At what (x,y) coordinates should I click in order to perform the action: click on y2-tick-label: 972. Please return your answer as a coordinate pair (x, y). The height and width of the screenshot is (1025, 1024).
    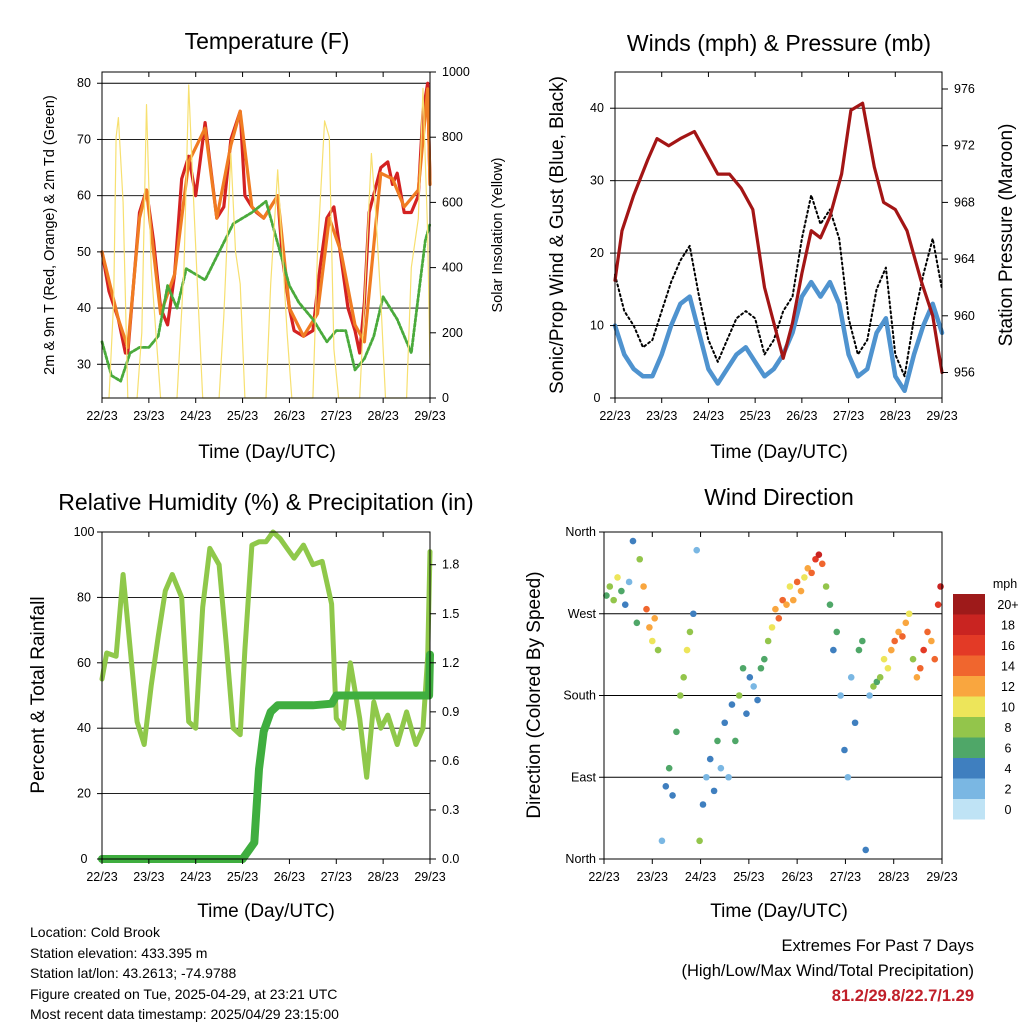
    Looking at the image, I should click on (964, 146).